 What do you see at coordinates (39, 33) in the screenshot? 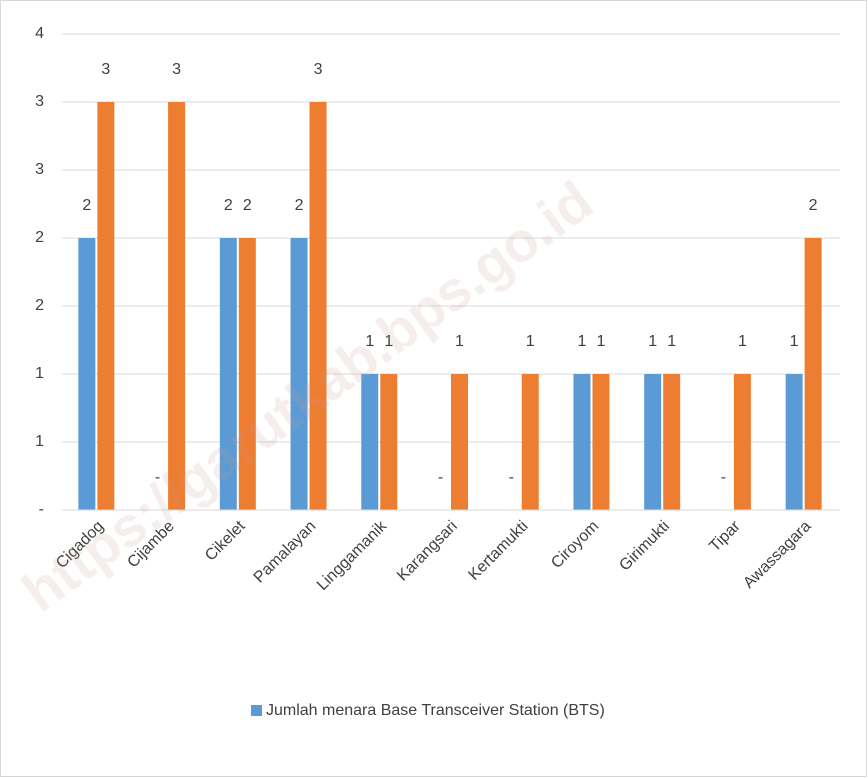
I see `y-tick-label: 4` at bounding box center [39, 33].